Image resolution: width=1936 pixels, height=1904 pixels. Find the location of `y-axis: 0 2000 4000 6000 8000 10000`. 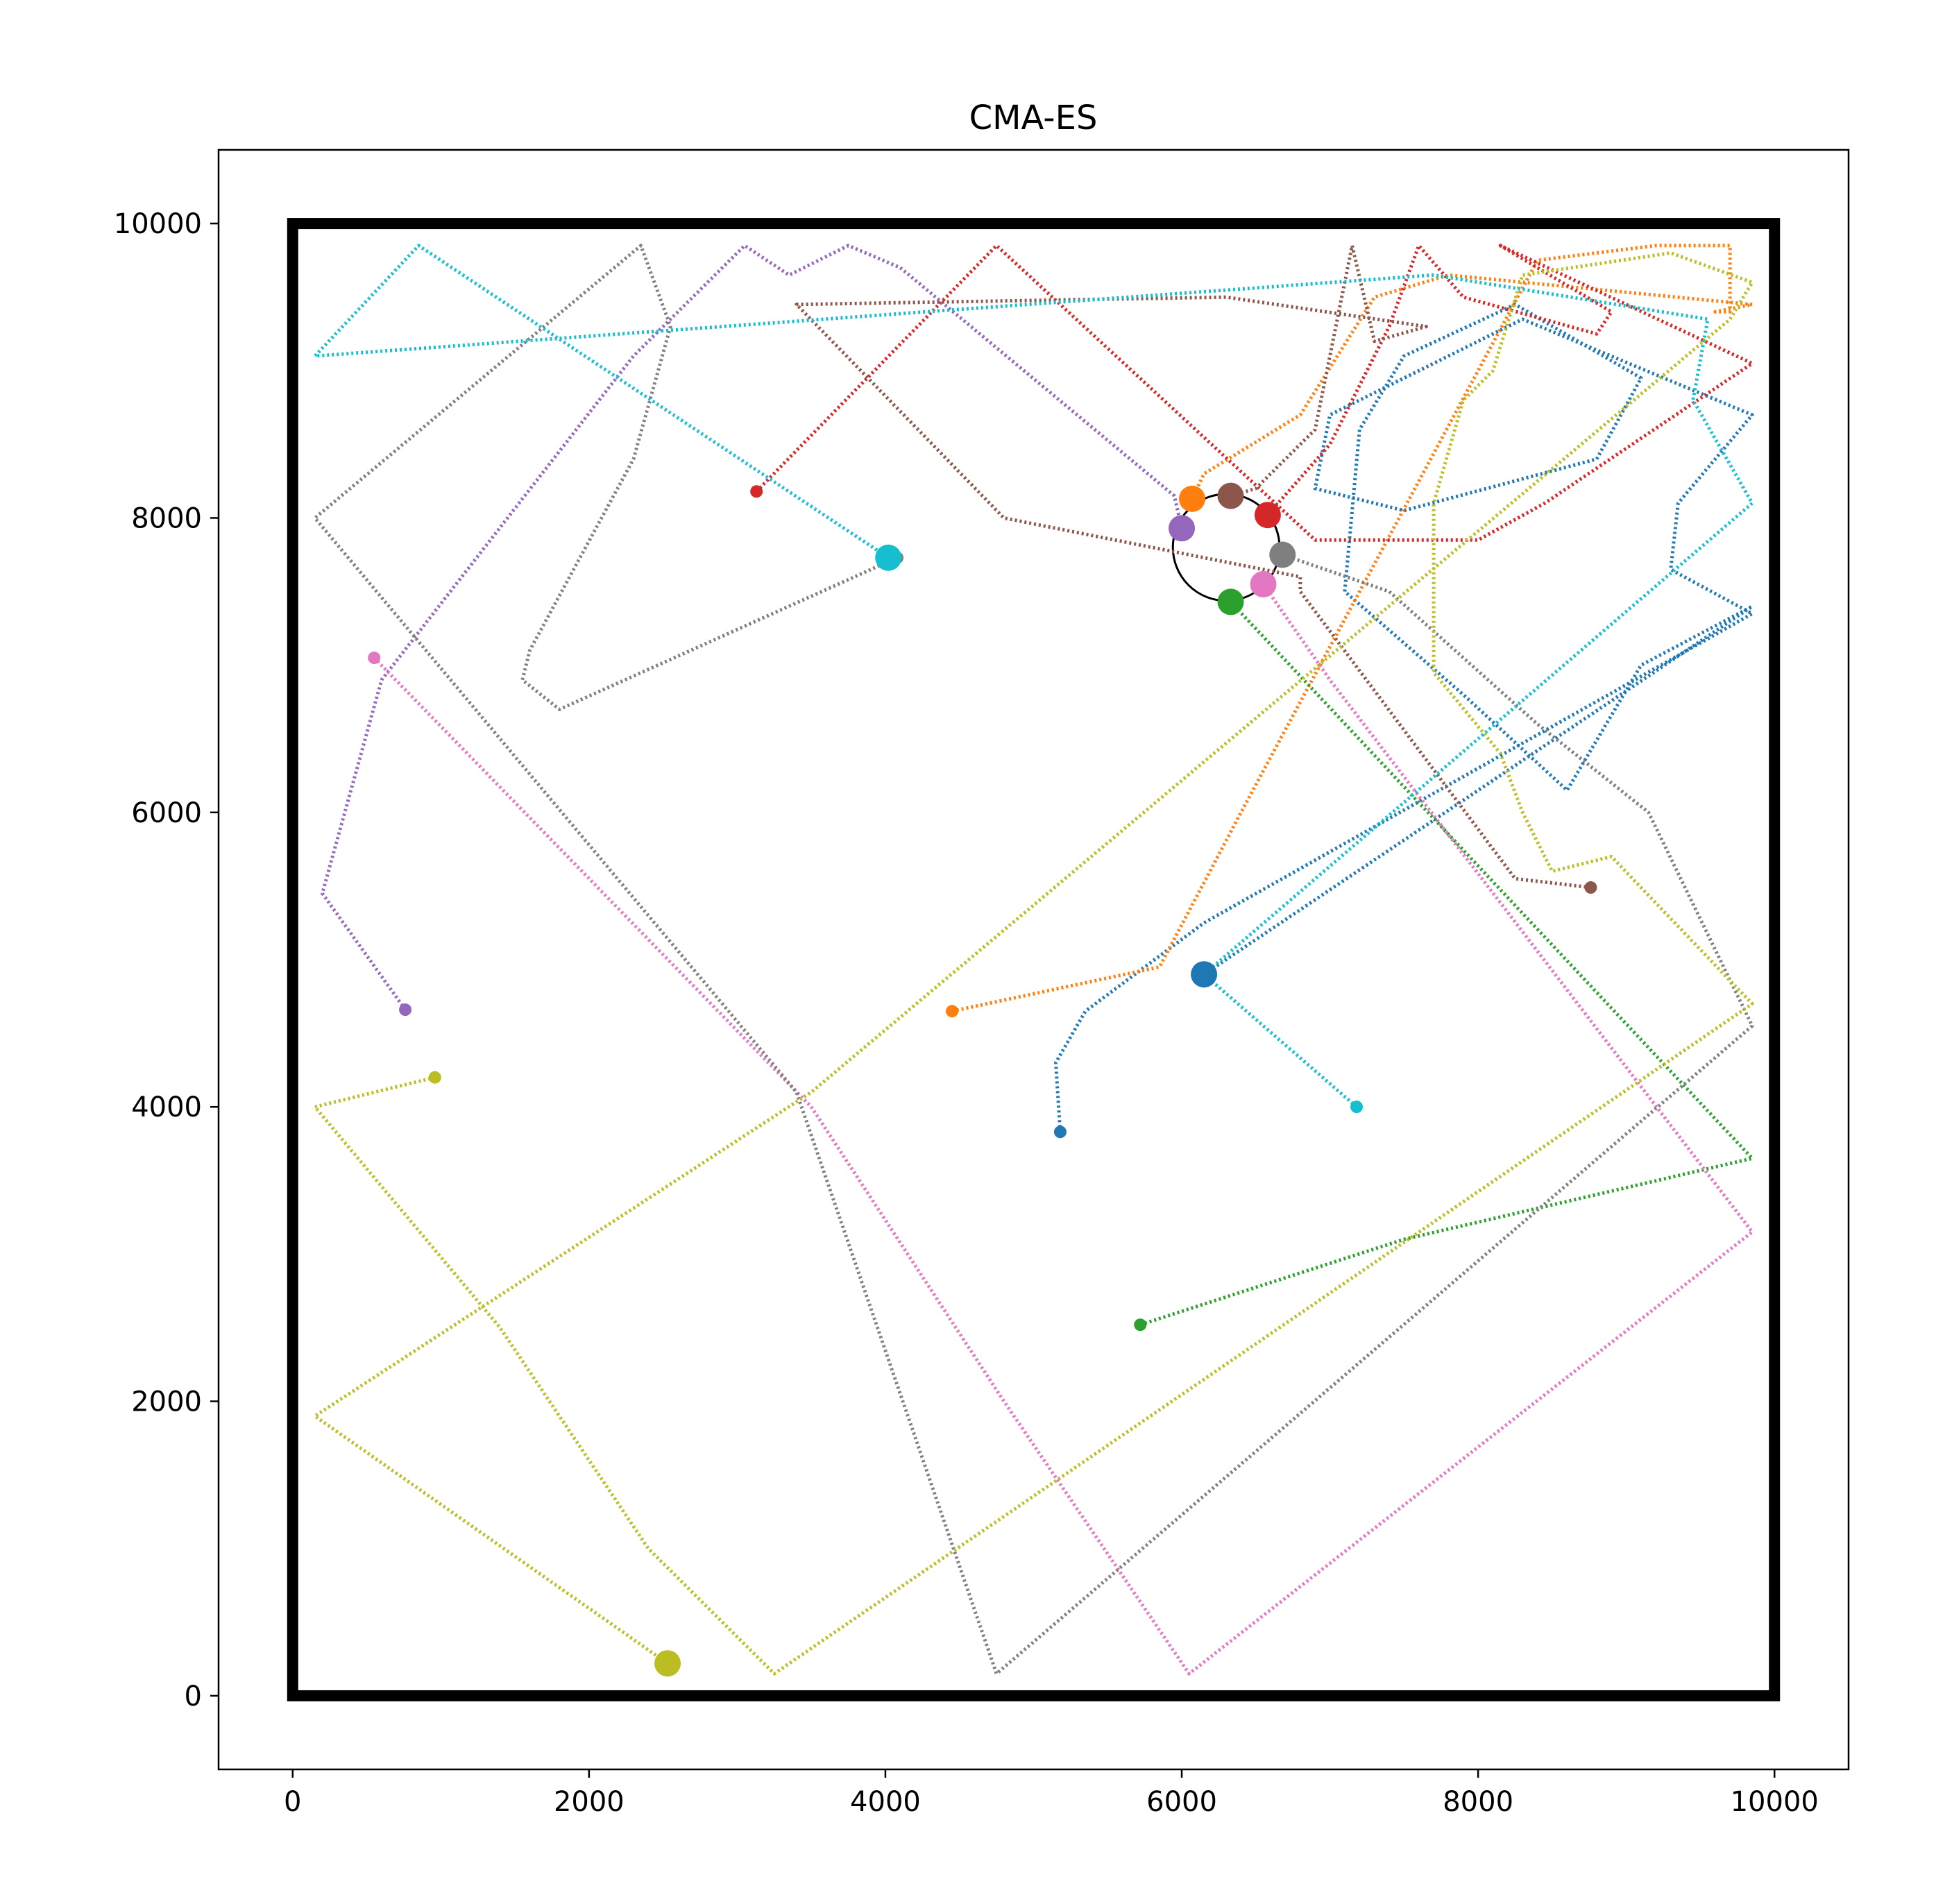

y-axis: 0 2000 4000 6000 8000 10000 is located at coordinates (166, 960).